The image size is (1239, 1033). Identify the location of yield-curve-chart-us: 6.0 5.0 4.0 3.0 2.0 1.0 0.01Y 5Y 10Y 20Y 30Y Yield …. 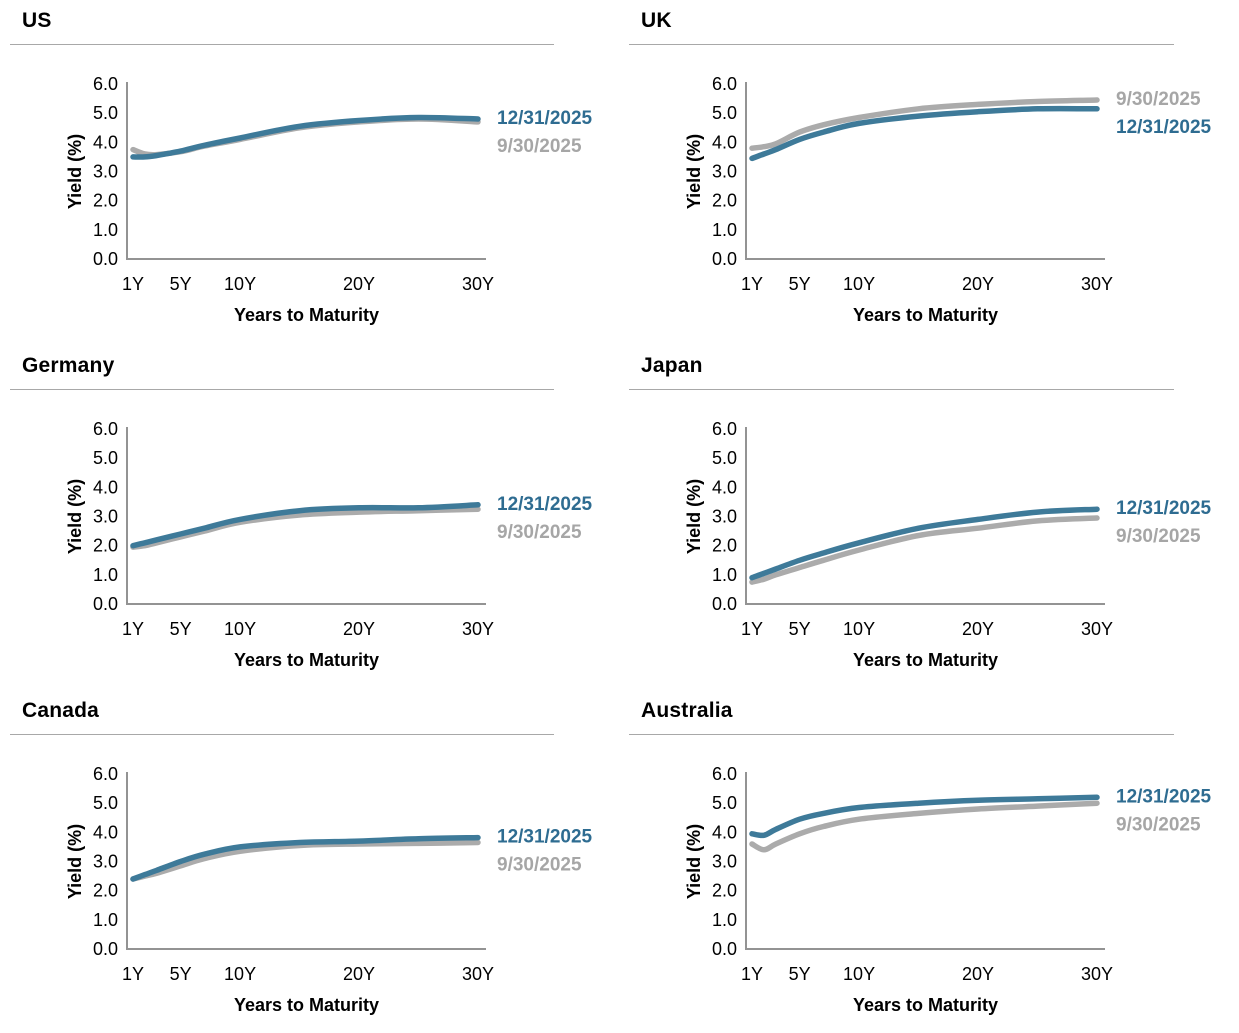
(329, 199).